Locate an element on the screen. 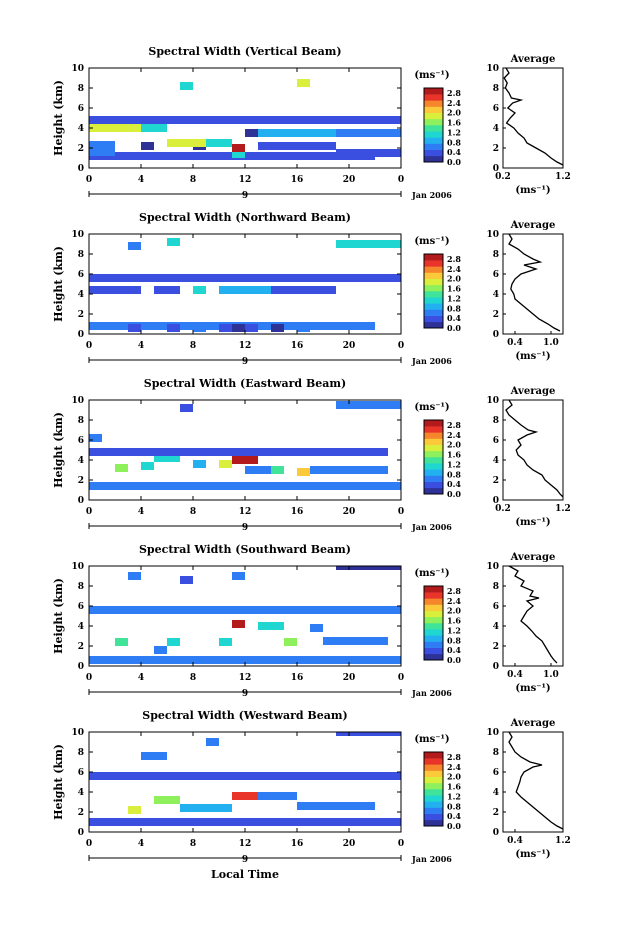  colorbar-tick-label: 0.8 is located at coordinates (454, 474).